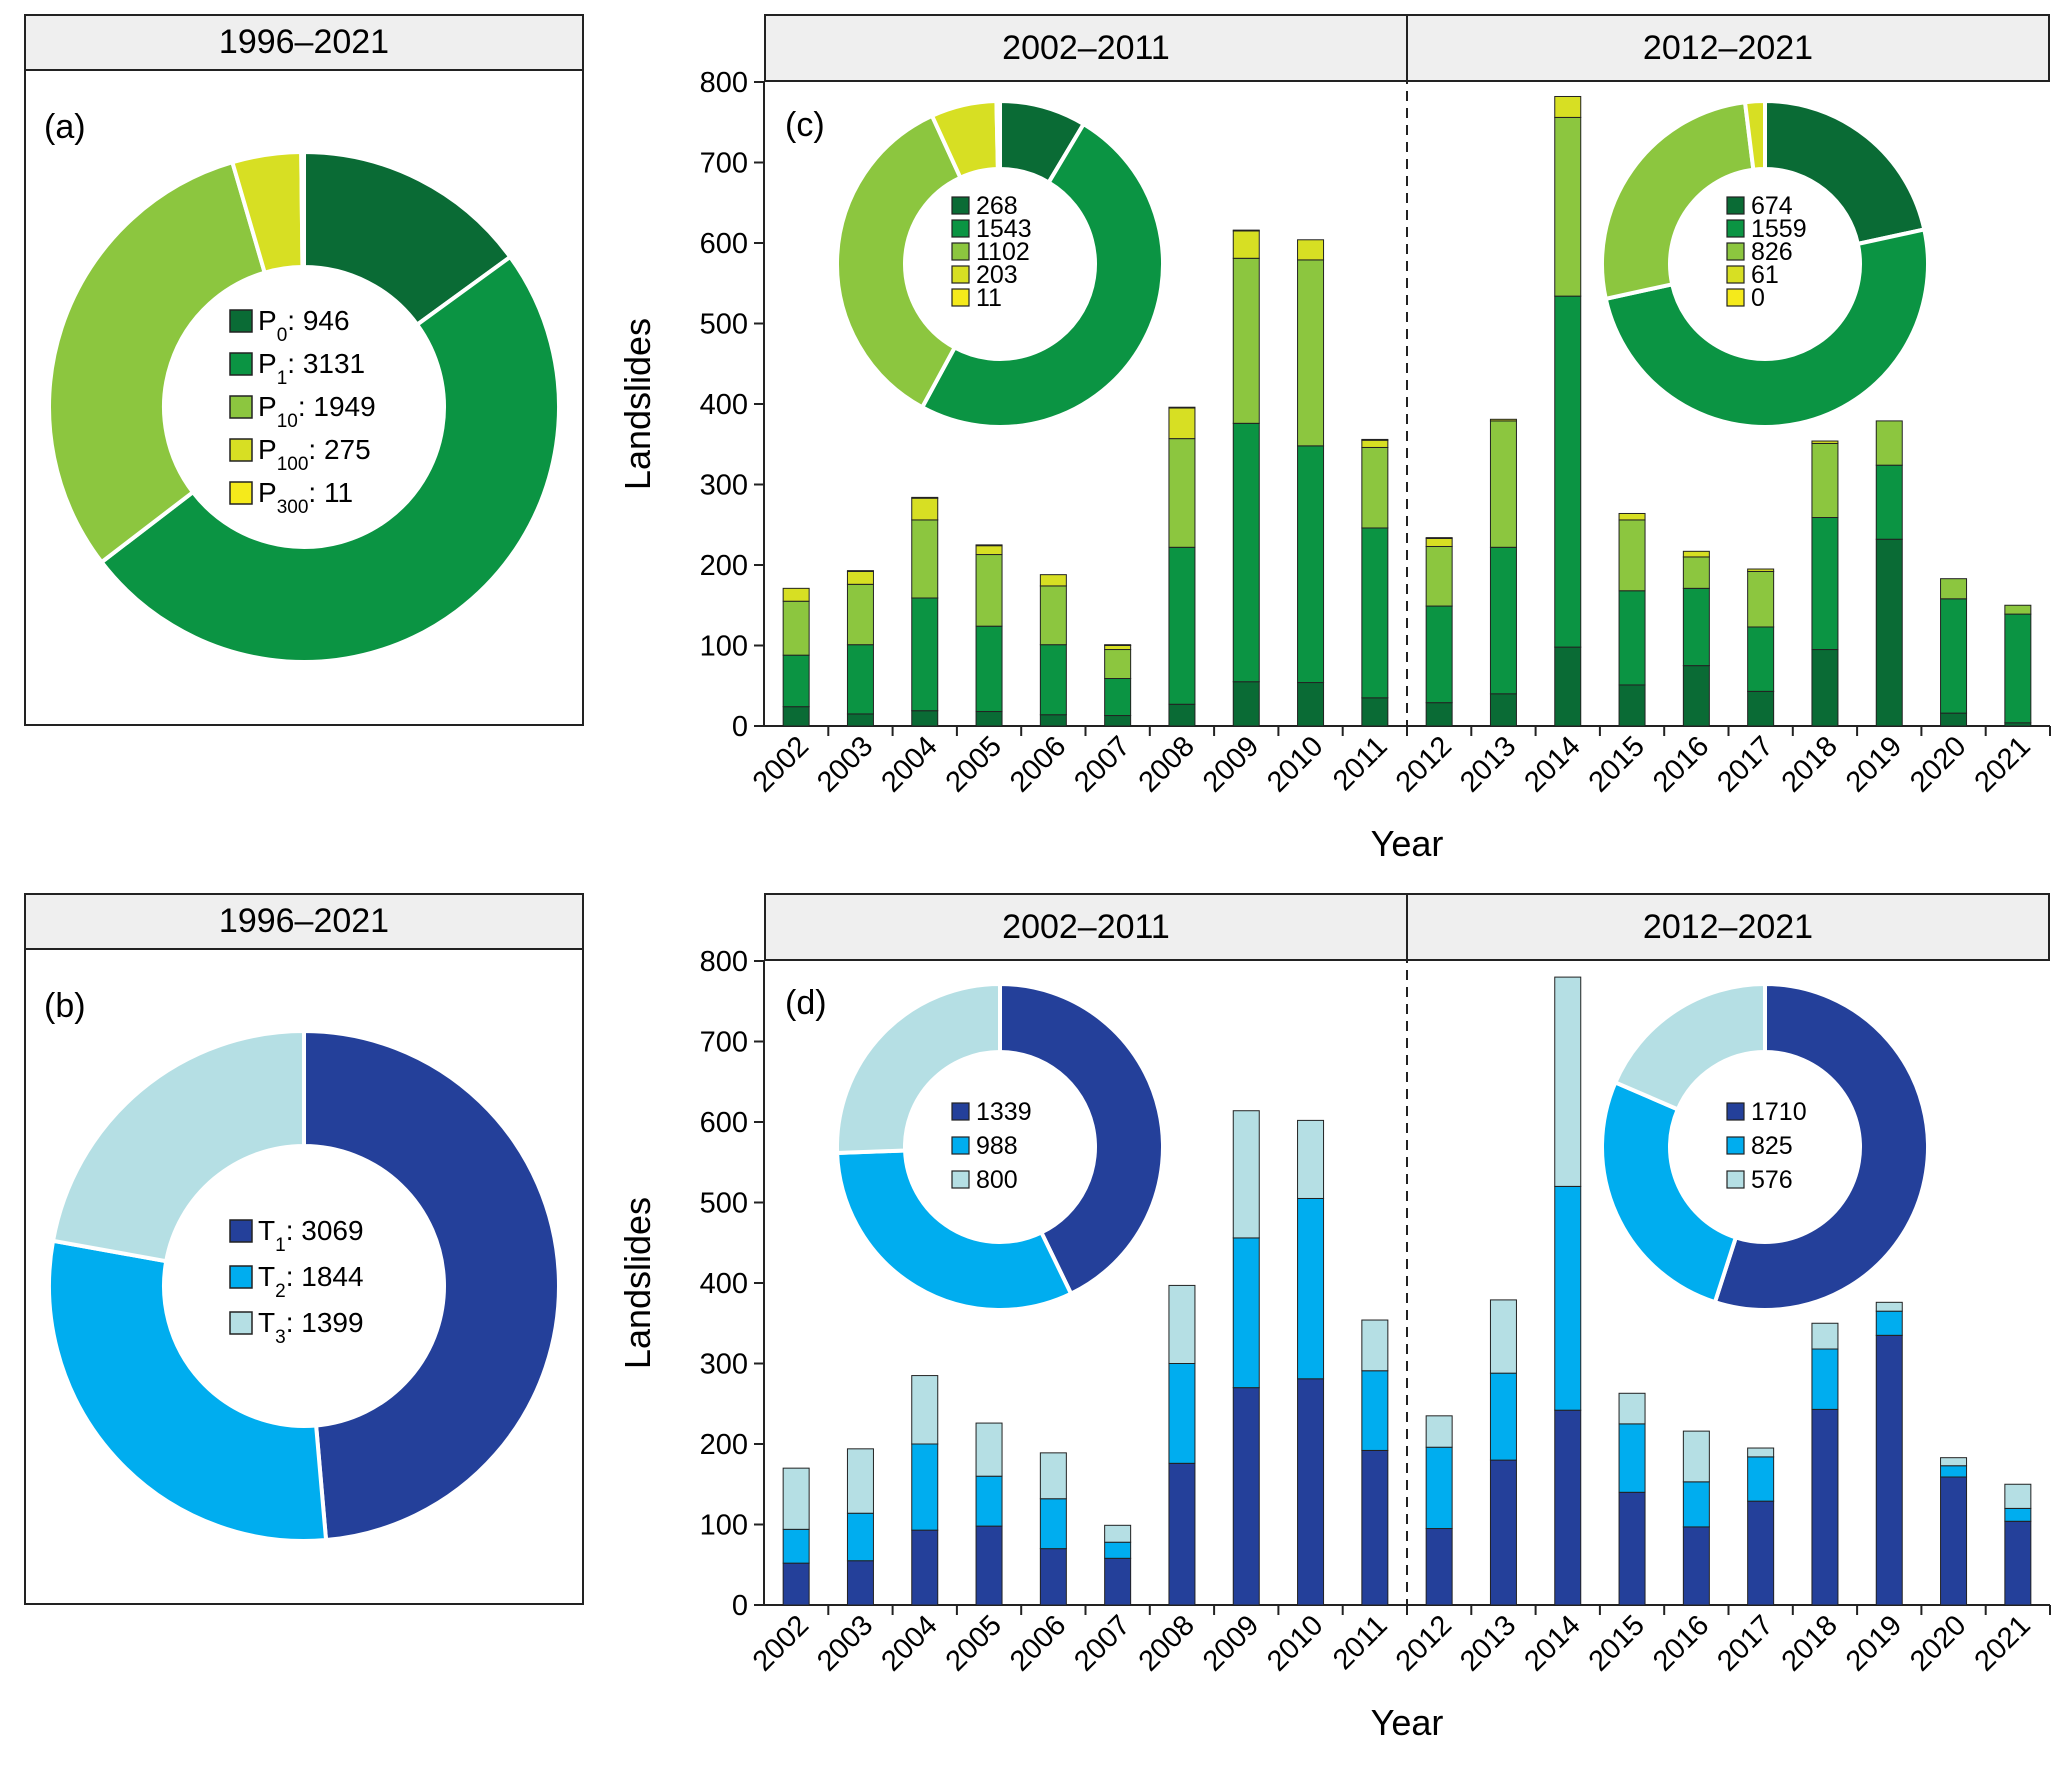  I want to click on legend-a-swatch-P10, so click(241, 407).